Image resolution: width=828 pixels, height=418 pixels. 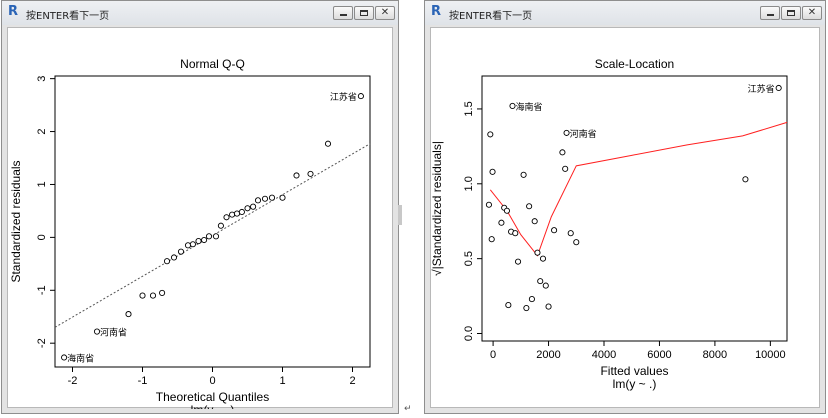 I want to click on x-tick-label: 1, so click(x=282, y=381).